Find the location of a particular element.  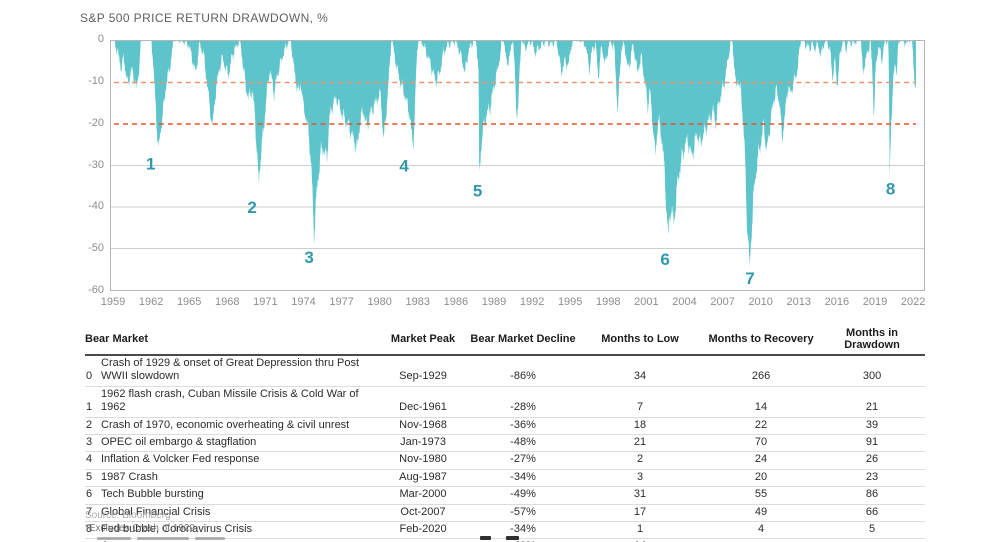

cell-months-to-recovery: 49 is located at coordinates (761, 513).